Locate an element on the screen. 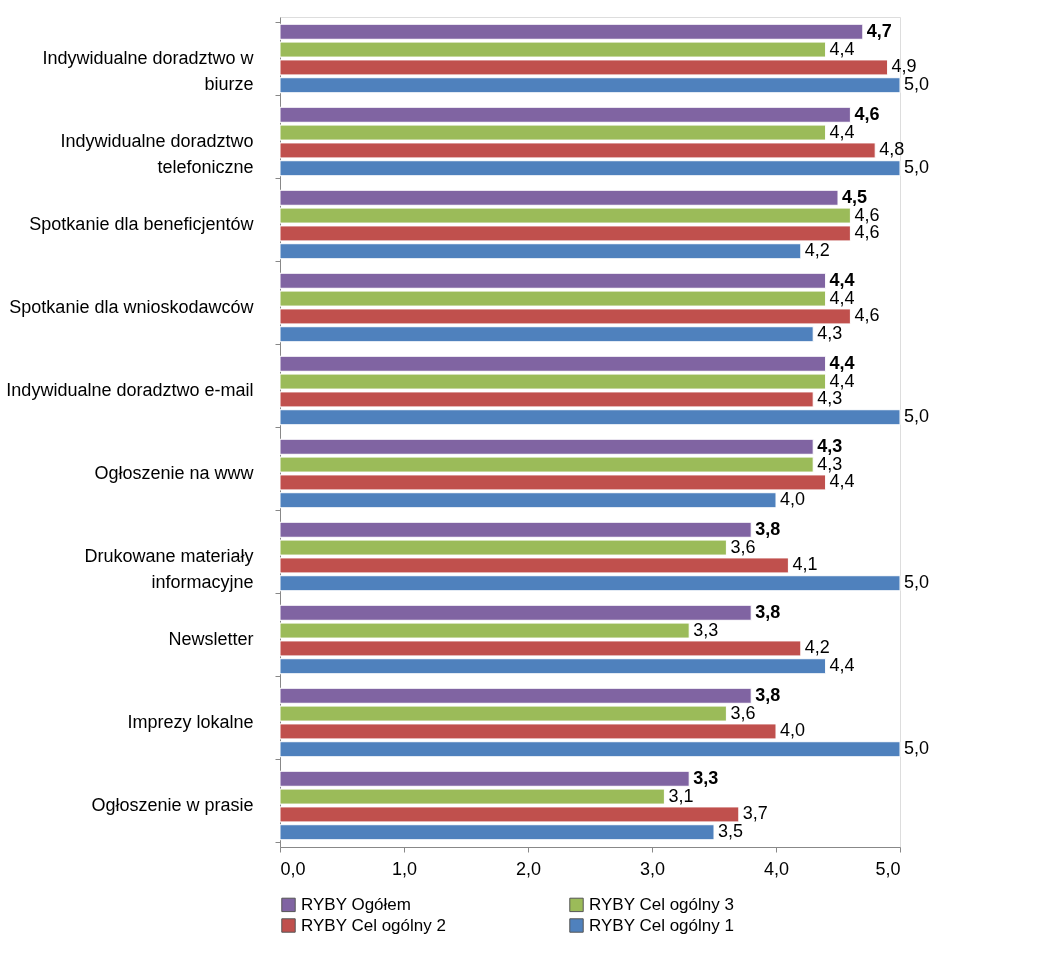  x-tick-label: 4,0 is located at coordinates (776, 868).